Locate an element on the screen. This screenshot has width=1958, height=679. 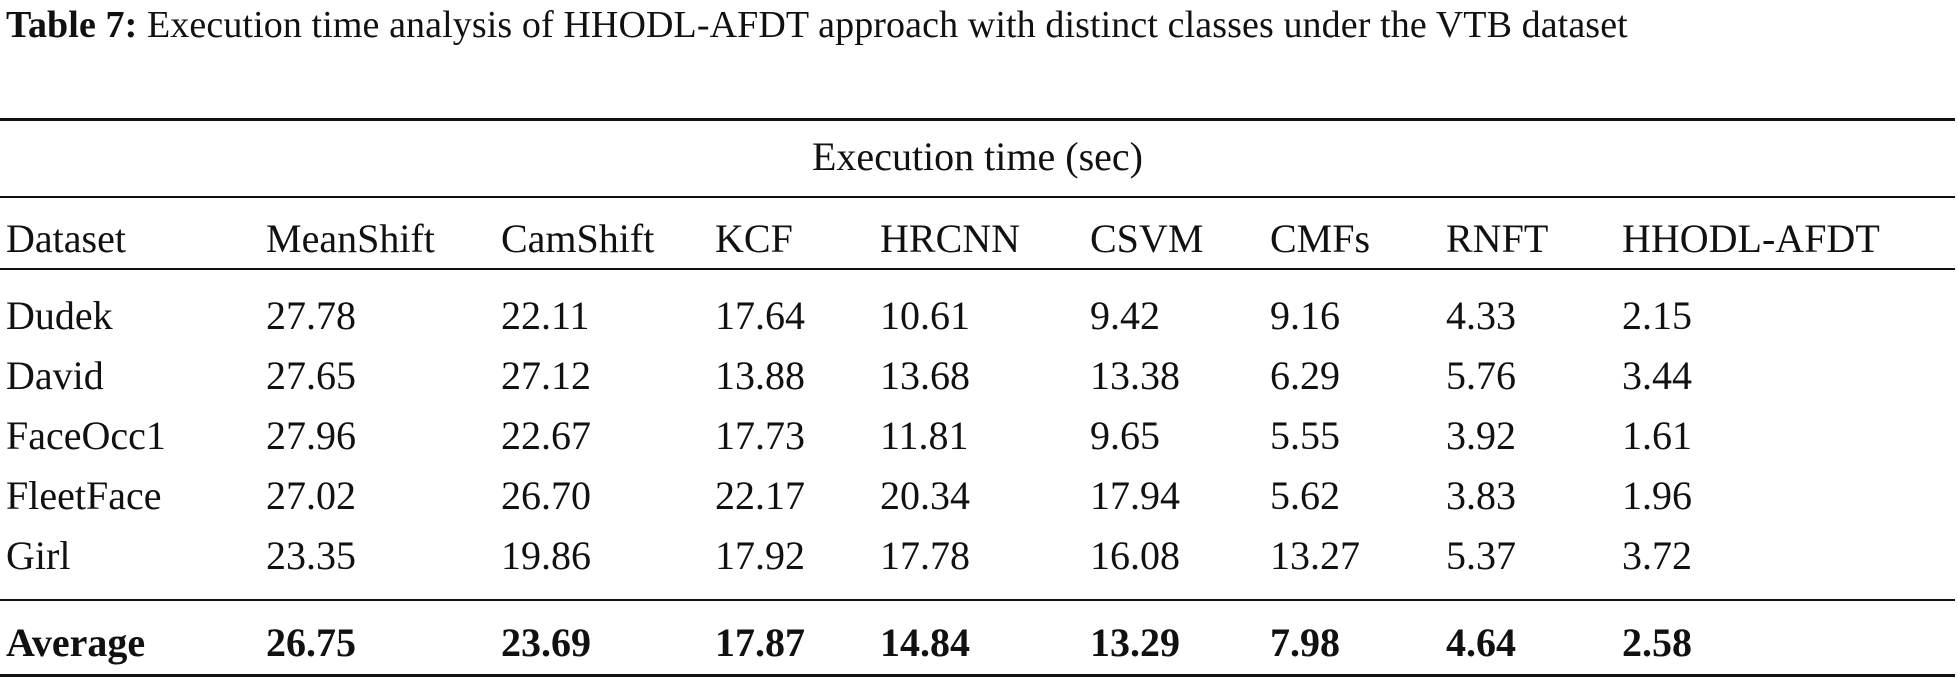
table-cell: 20.34 is located at coordinates (925, 495).